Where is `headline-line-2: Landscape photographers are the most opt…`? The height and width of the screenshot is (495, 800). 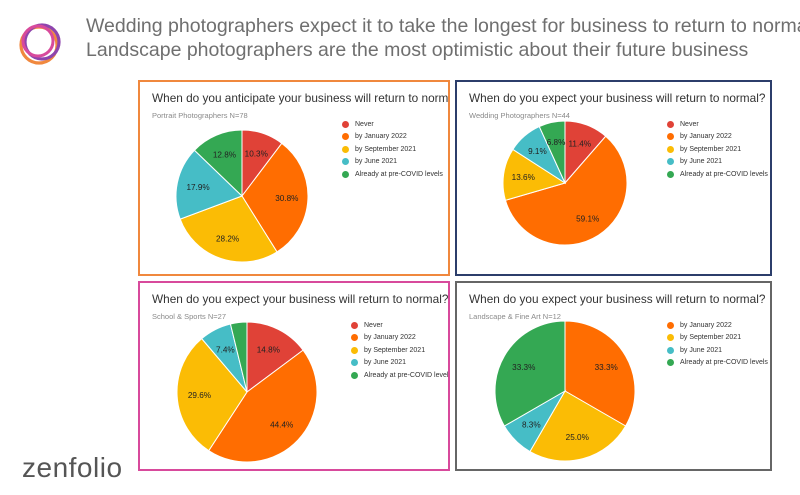
headline-line-2: Landscape photographers are the most opt… is located at coordinates (417, 50).